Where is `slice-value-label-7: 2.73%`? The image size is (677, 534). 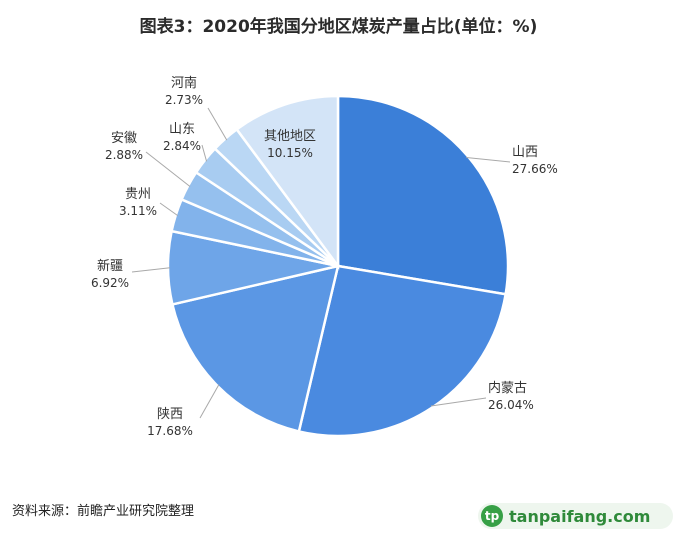
slice-value-label-7: 2.73% is located at coordinates (184, 100).